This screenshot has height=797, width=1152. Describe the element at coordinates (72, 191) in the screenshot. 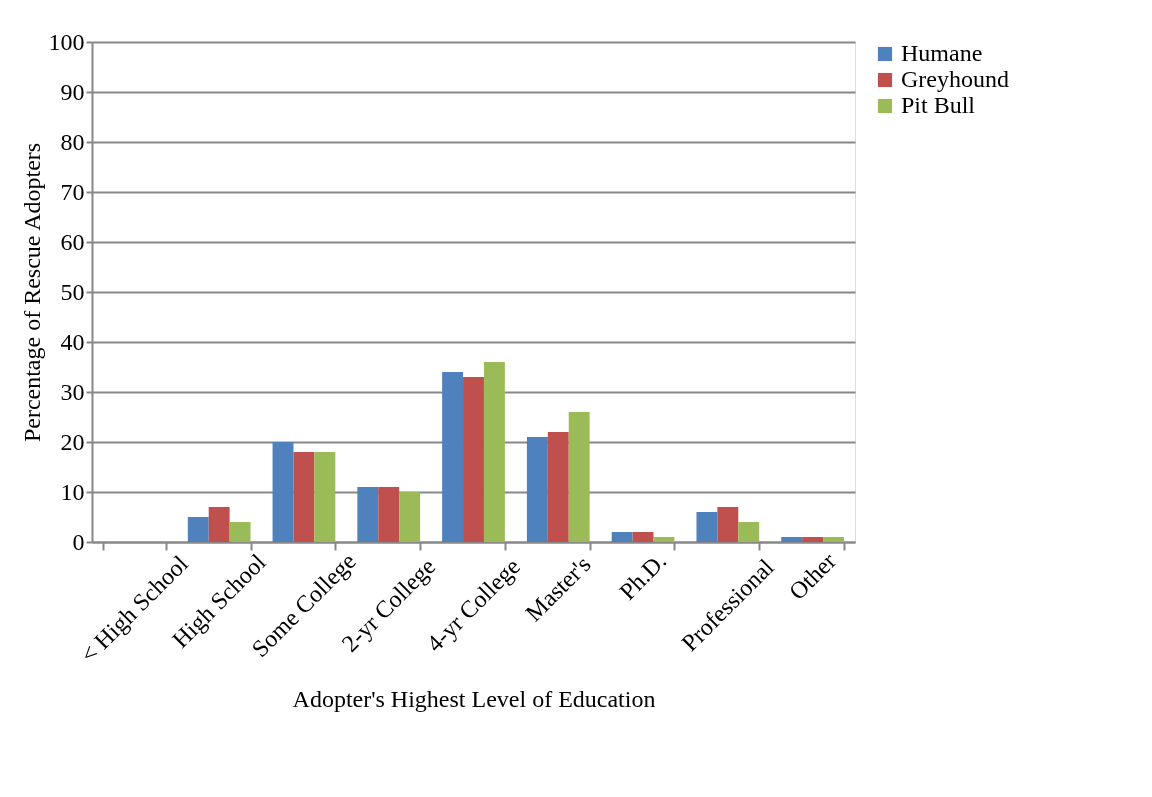

I see `y-tick-label: 70` at that location.